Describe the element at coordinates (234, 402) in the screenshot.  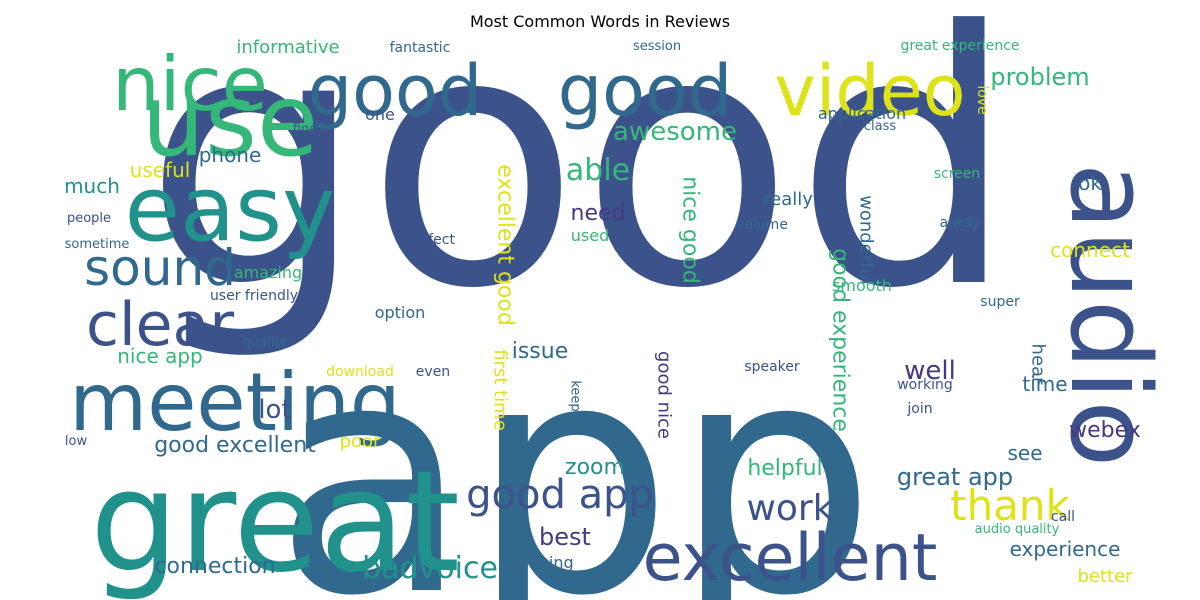
I see `word-meeting: meeting` at that location.